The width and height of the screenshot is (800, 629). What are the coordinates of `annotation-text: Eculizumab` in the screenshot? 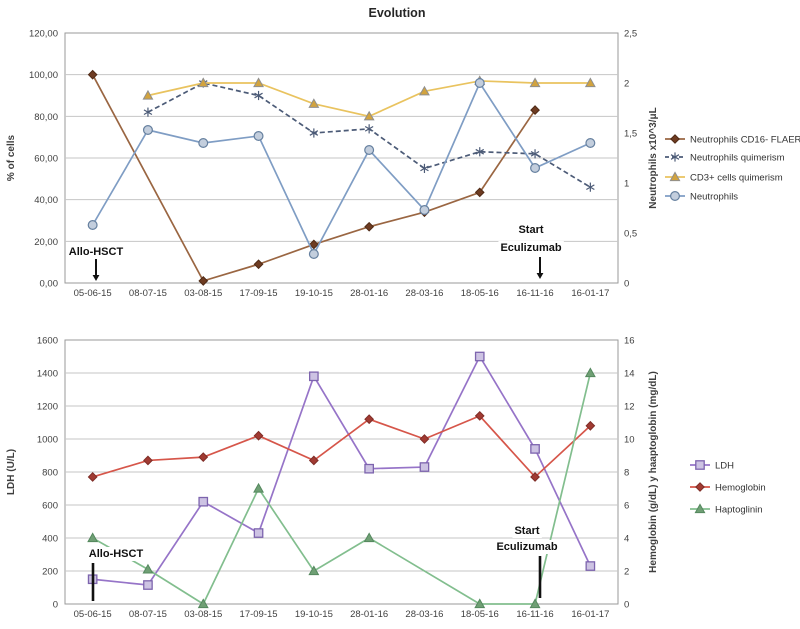 It's located at (526, 547).